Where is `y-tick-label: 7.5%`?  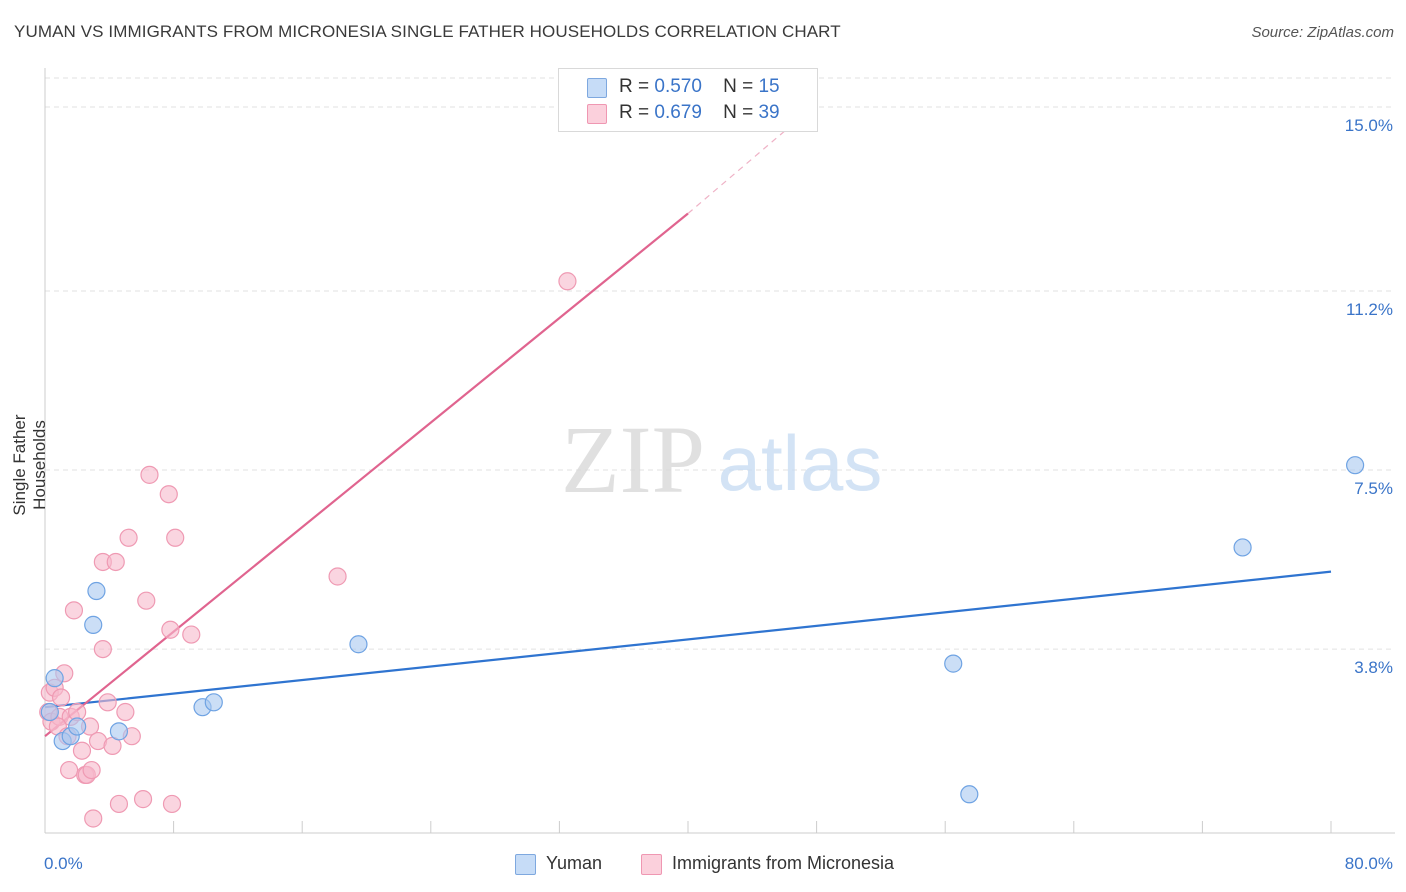 y-tick-label: 7.5% is located at coordinates (1373, 488).